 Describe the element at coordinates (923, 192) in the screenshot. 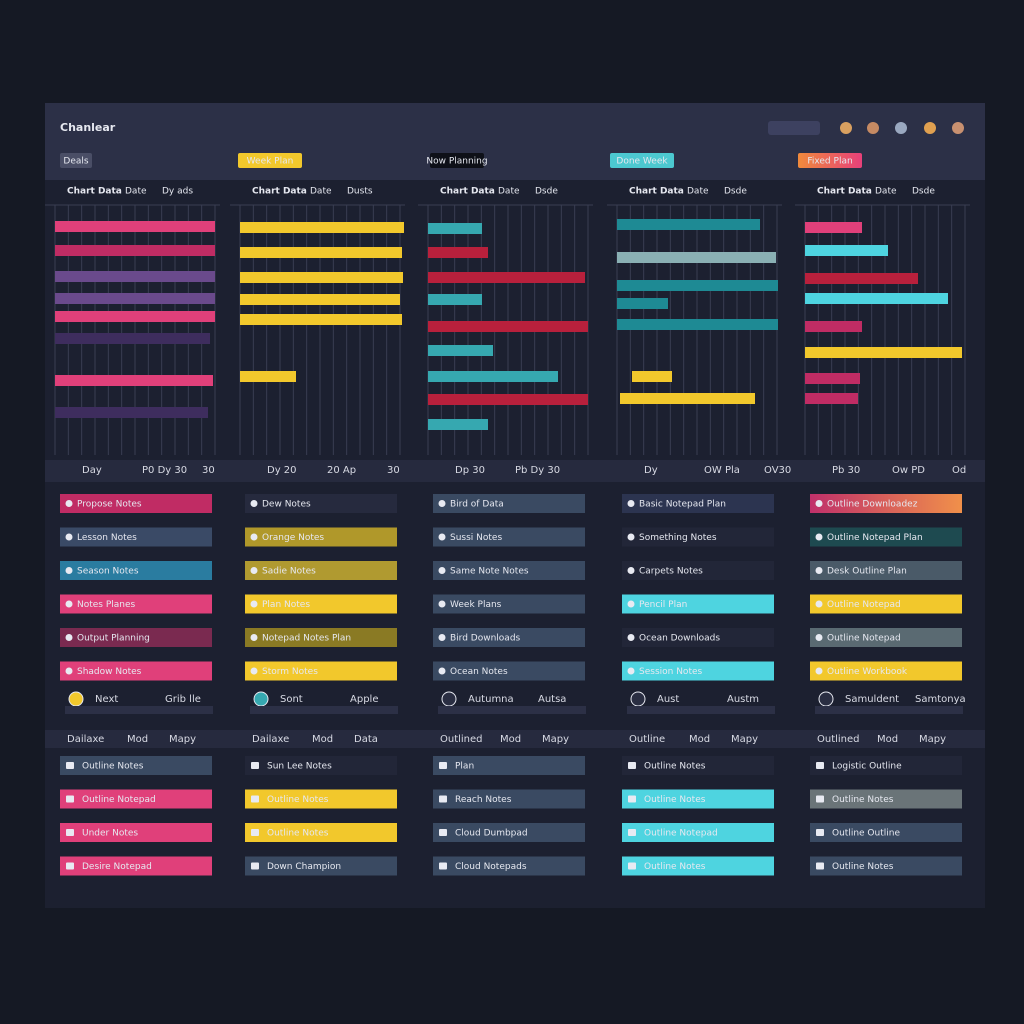

I see `column-heading: Dsde` at that location.